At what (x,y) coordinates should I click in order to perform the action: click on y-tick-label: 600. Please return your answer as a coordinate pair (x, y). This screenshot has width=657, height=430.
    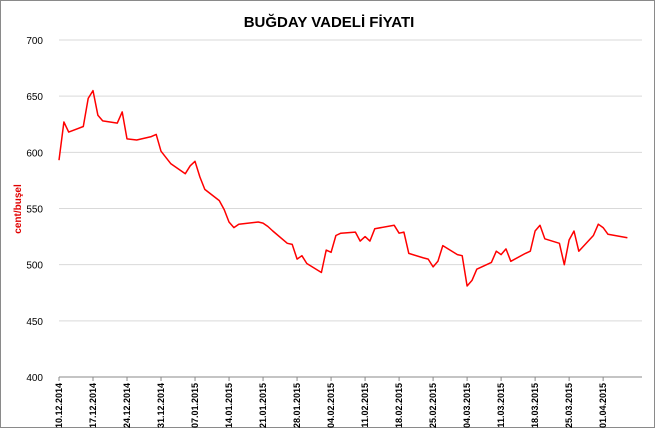
    Looking at the image, I should click on (34, 153).